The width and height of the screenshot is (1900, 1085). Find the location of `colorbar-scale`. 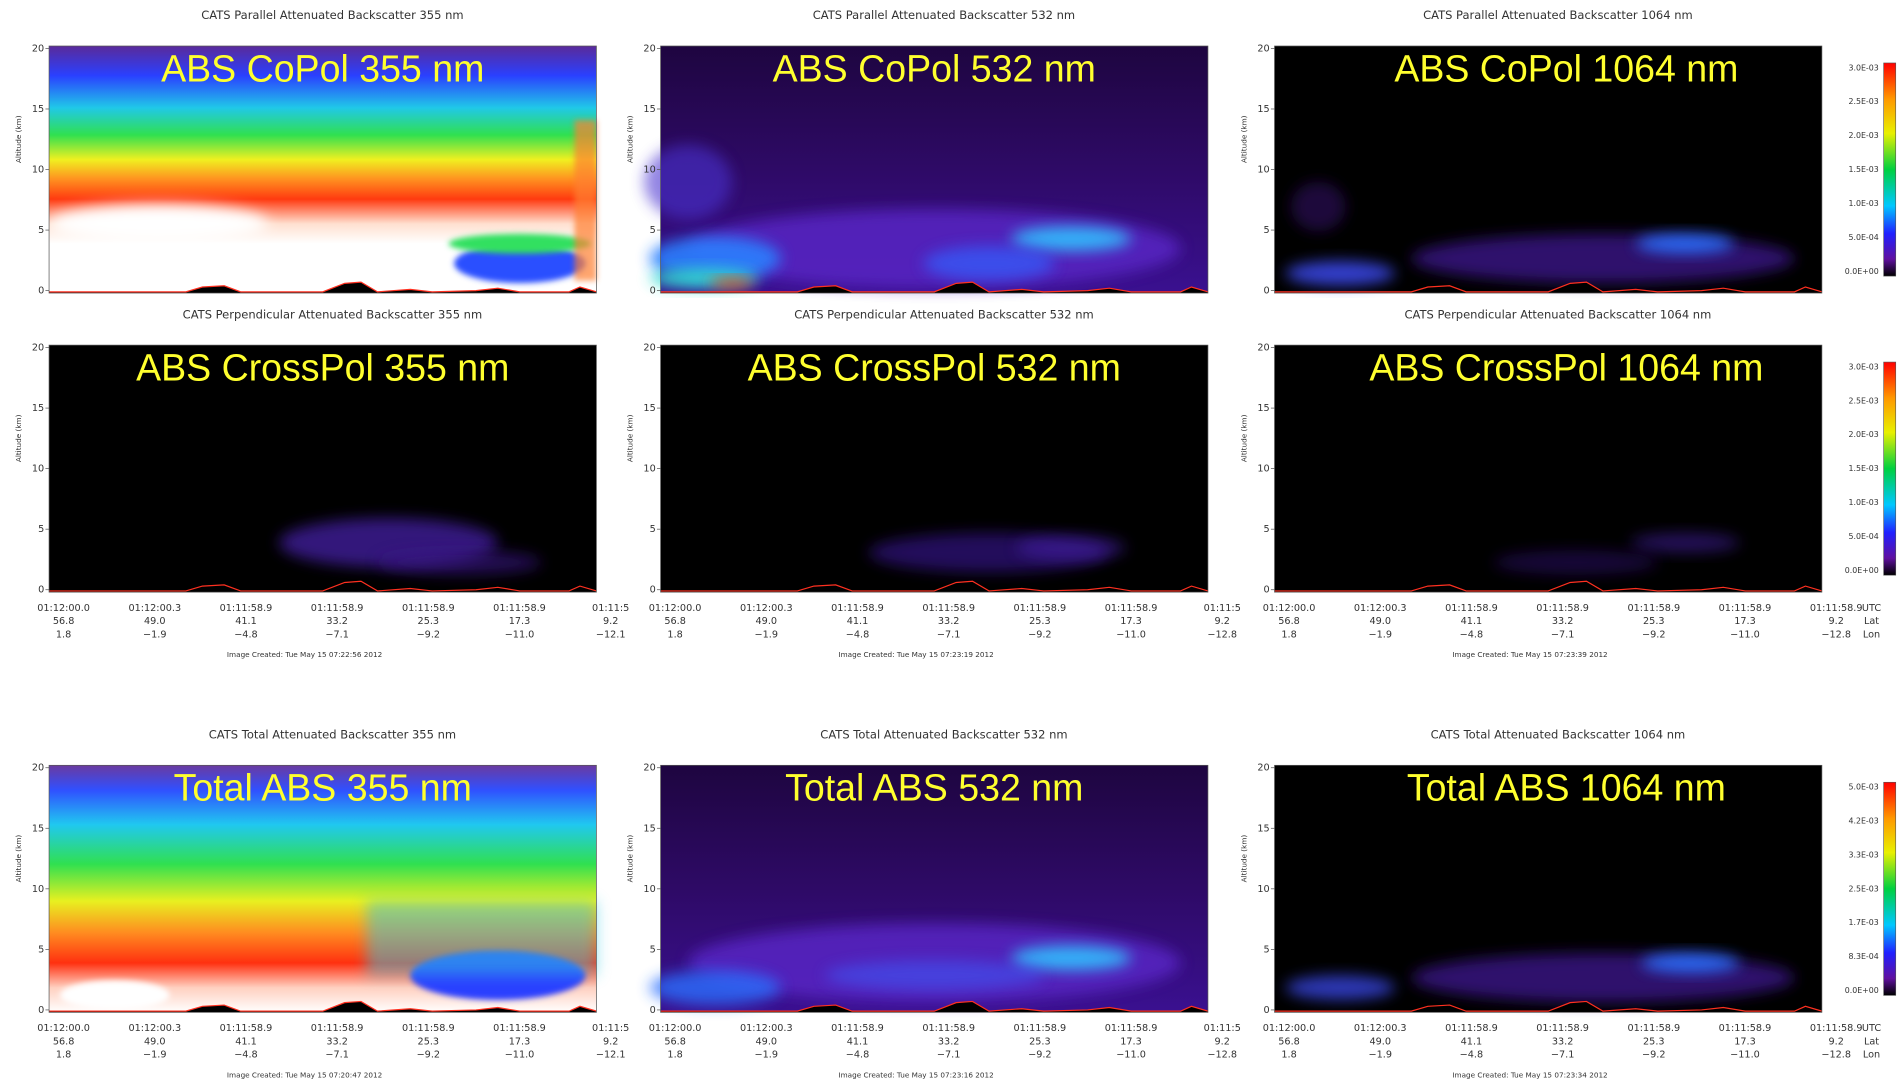

colorbar-scale is located at coordinates (1890, 888).